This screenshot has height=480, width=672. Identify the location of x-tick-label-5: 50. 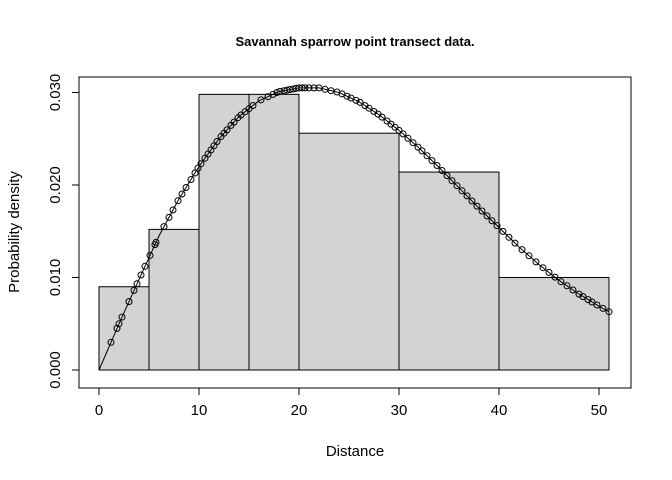
(599, 410).